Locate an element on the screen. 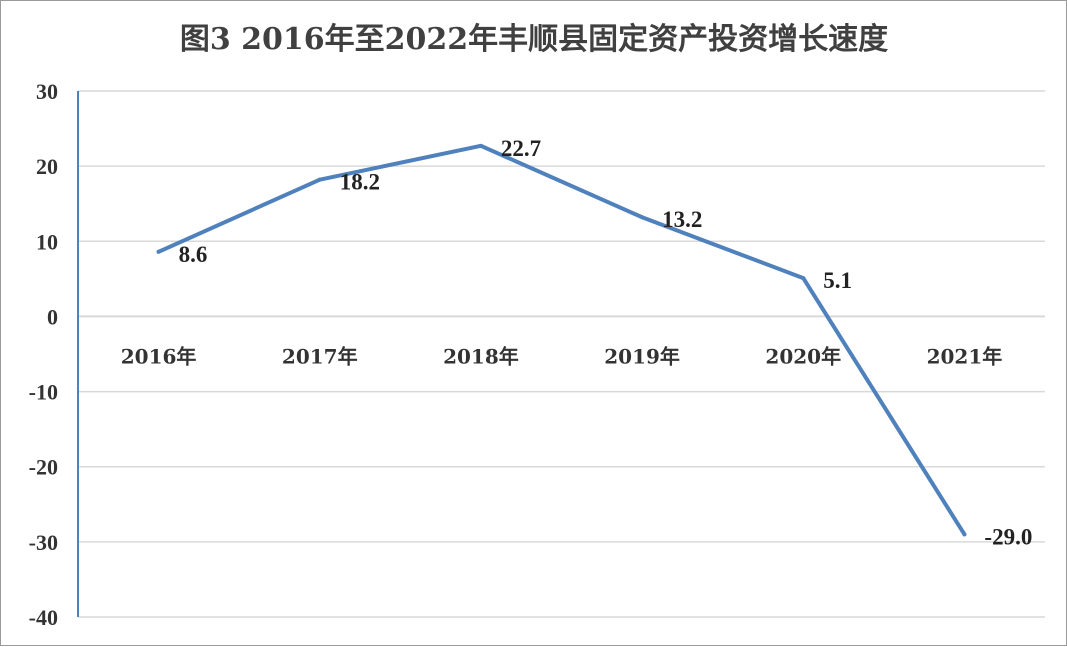 This screenshot has width=1067, height=647. data-label: 5.1 is located at coordinates (837, 280).